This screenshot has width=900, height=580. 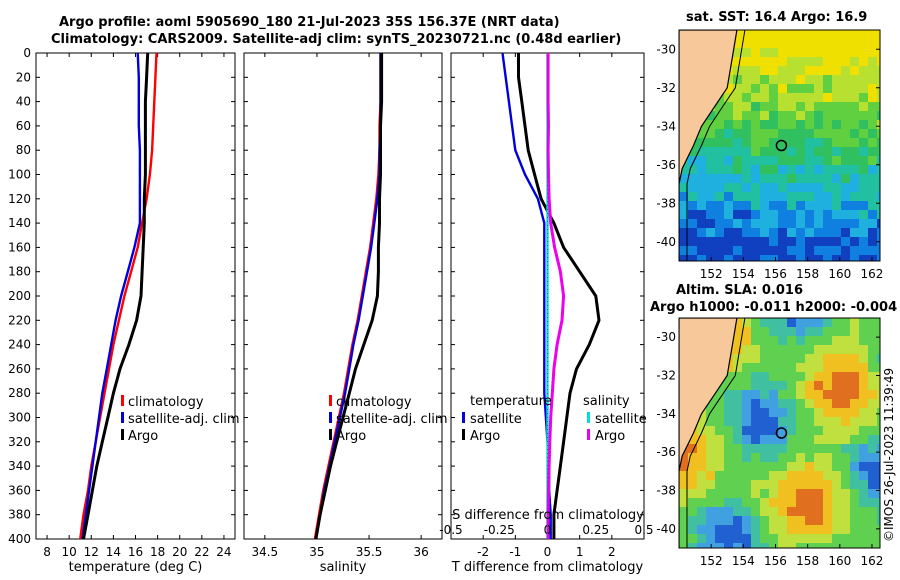 What do you see at coordinates (348, 296) in the screenshot?
I see `series-line-satellite-adj-clim` at bounding box center [348, 296].